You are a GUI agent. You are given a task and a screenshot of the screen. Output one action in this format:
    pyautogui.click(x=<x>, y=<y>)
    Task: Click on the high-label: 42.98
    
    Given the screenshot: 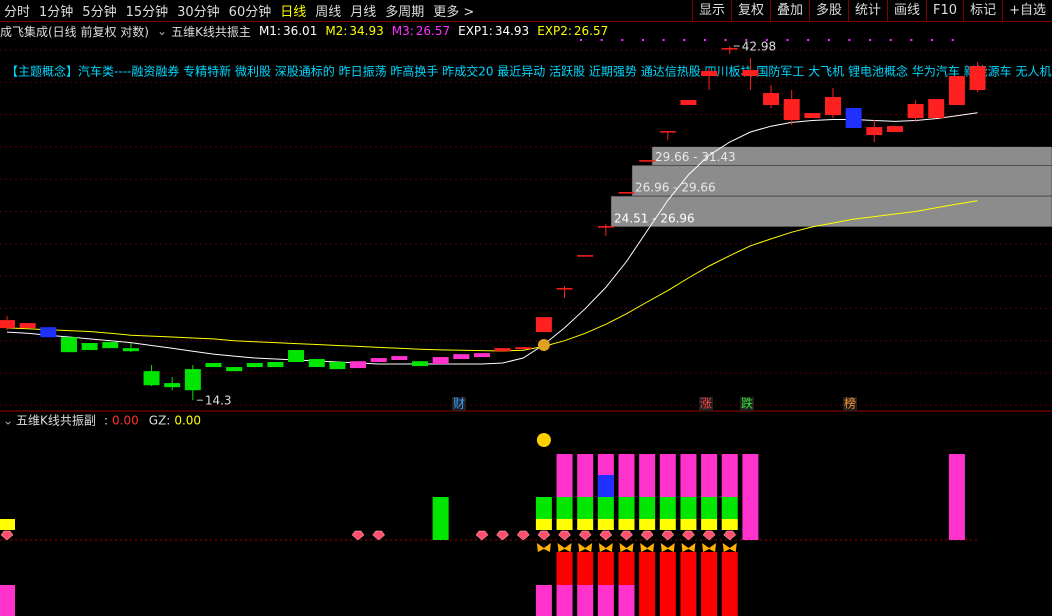 What is the action you would take?
    pyautogui.click(x=759, y=47)
    